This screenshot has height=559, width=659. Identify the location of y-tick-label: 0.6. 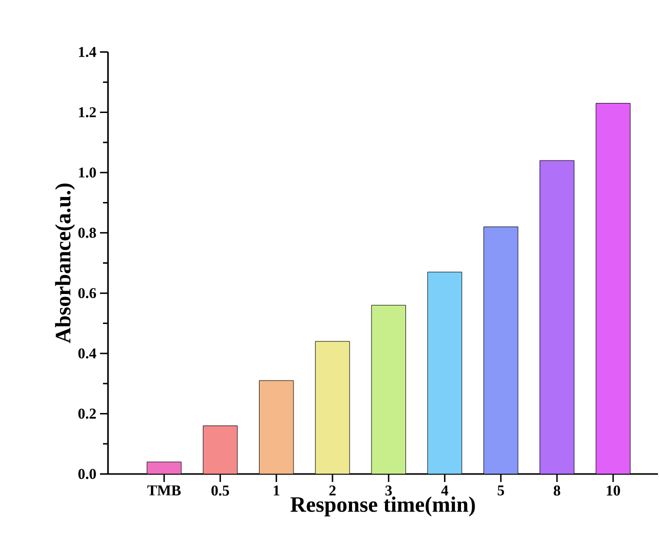
(87, 293).